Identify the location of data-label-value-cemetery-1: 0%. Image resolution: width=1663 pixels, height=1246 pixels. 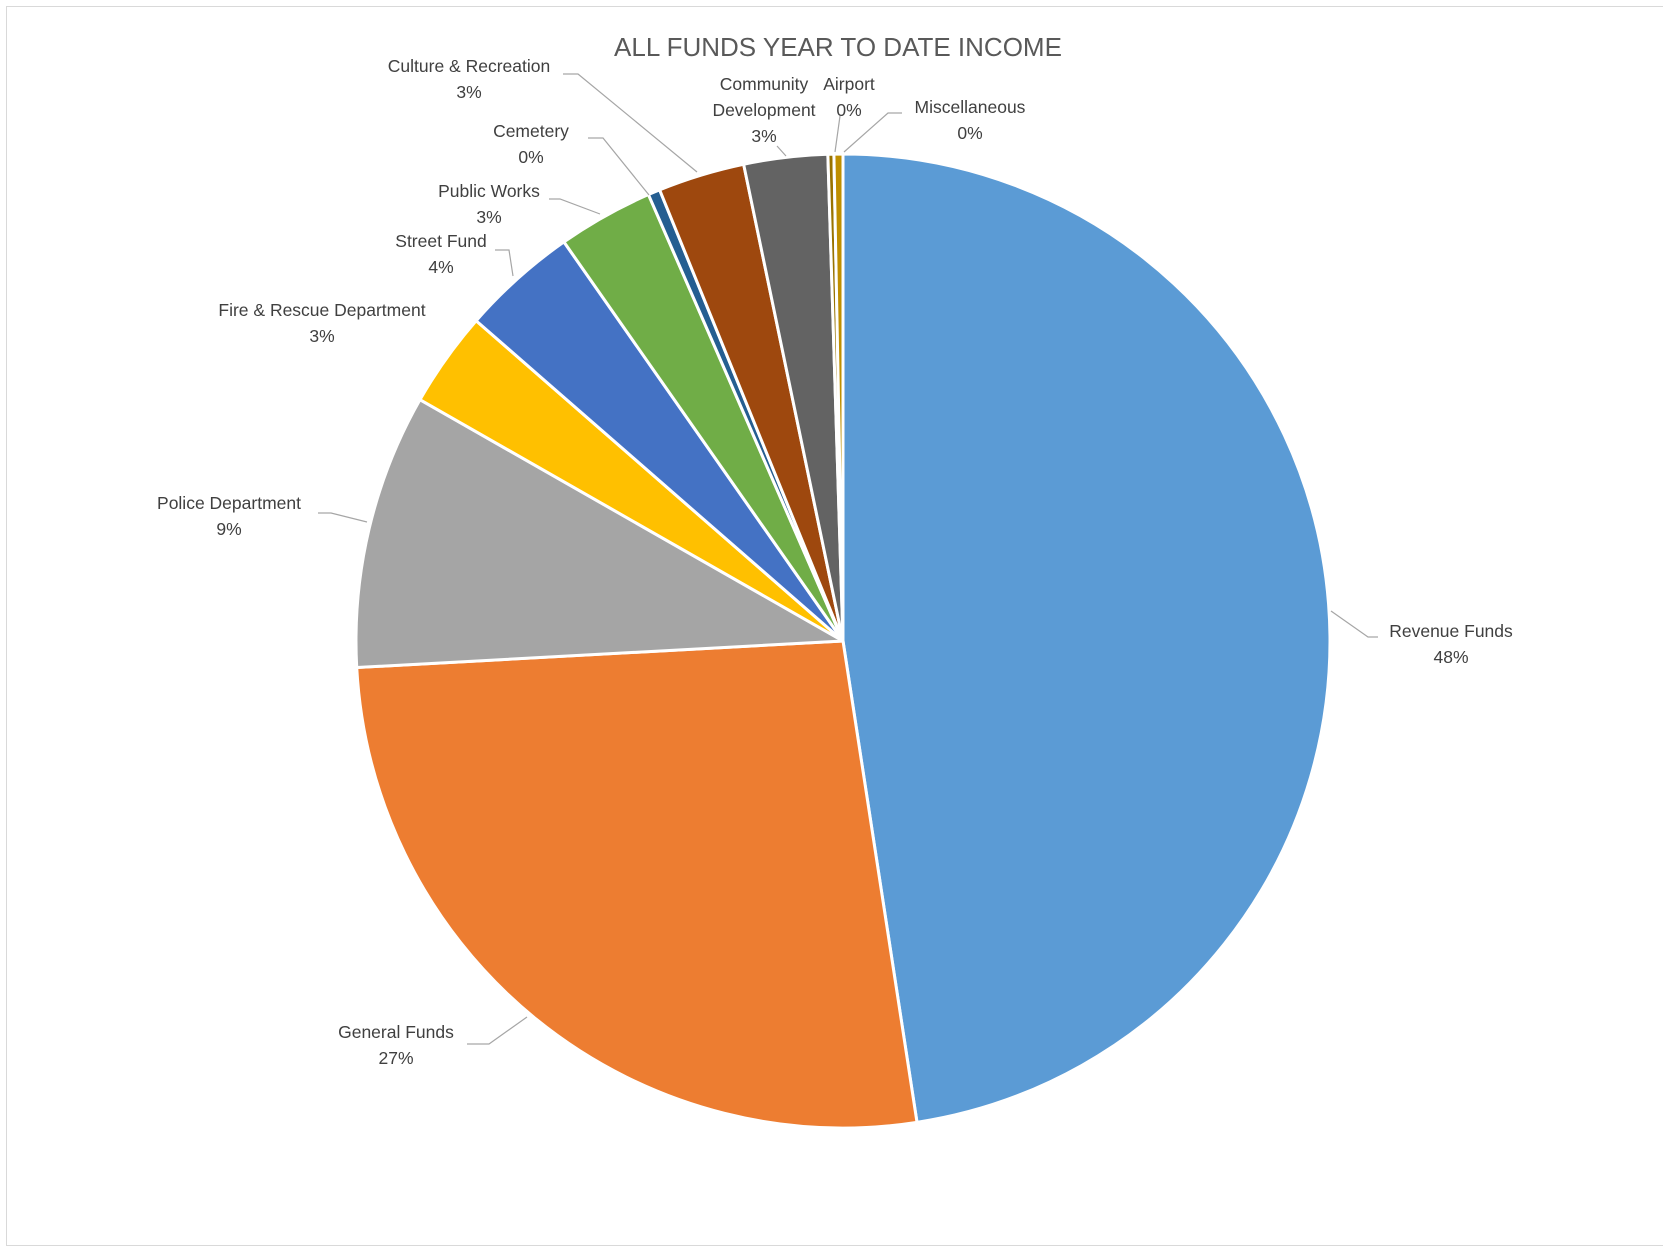
(530, 157).